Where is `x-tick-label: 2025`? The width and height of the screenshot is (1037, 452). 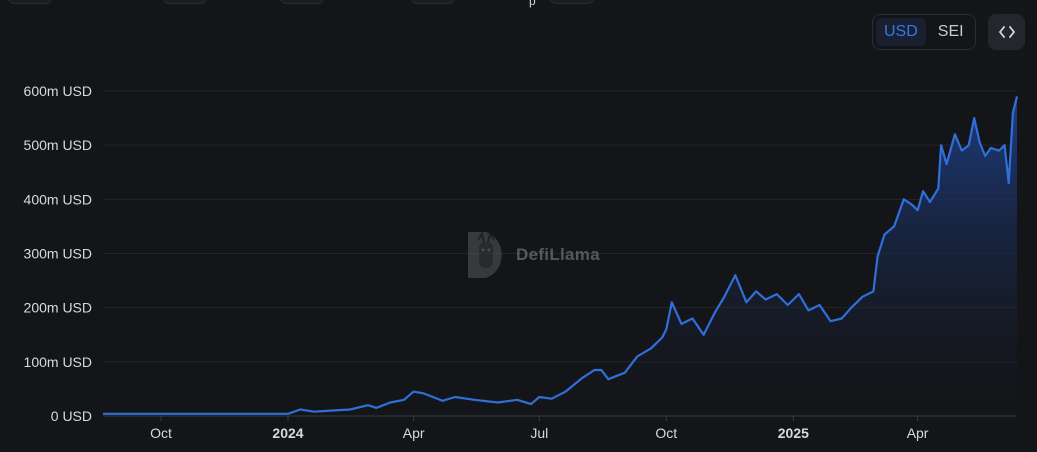
x-tick-label: 2025 is located at coordinates (793, 433).